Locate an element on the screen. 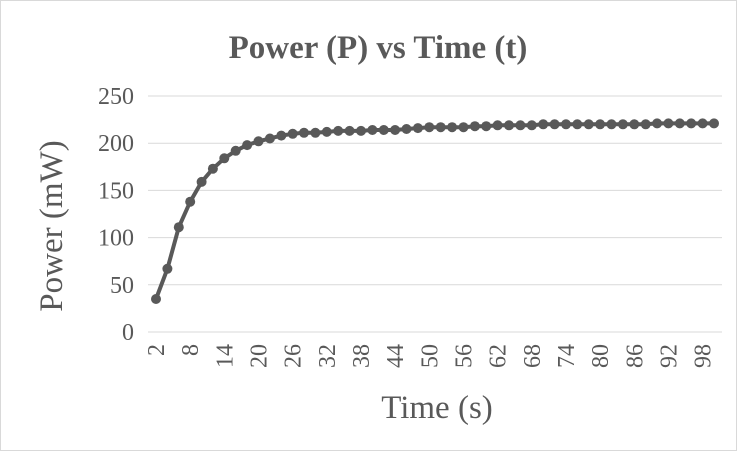  y-tick-label: 250 is located at coordinates (116, 97).